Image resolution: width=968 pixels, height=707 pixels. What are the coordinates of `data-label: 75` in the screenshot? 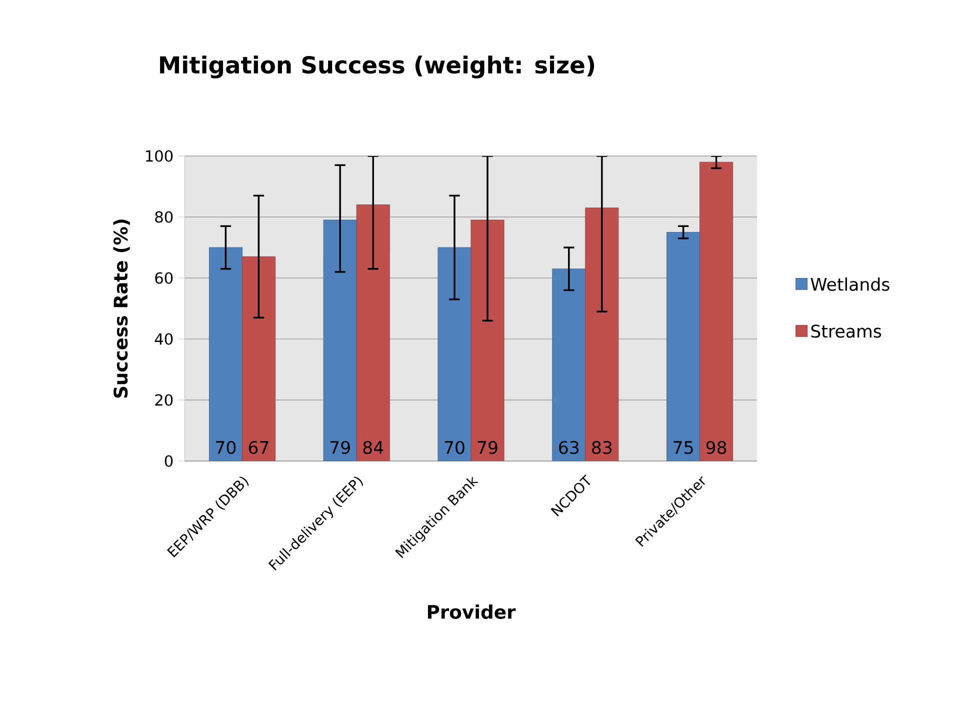 It's located at (683, 447).